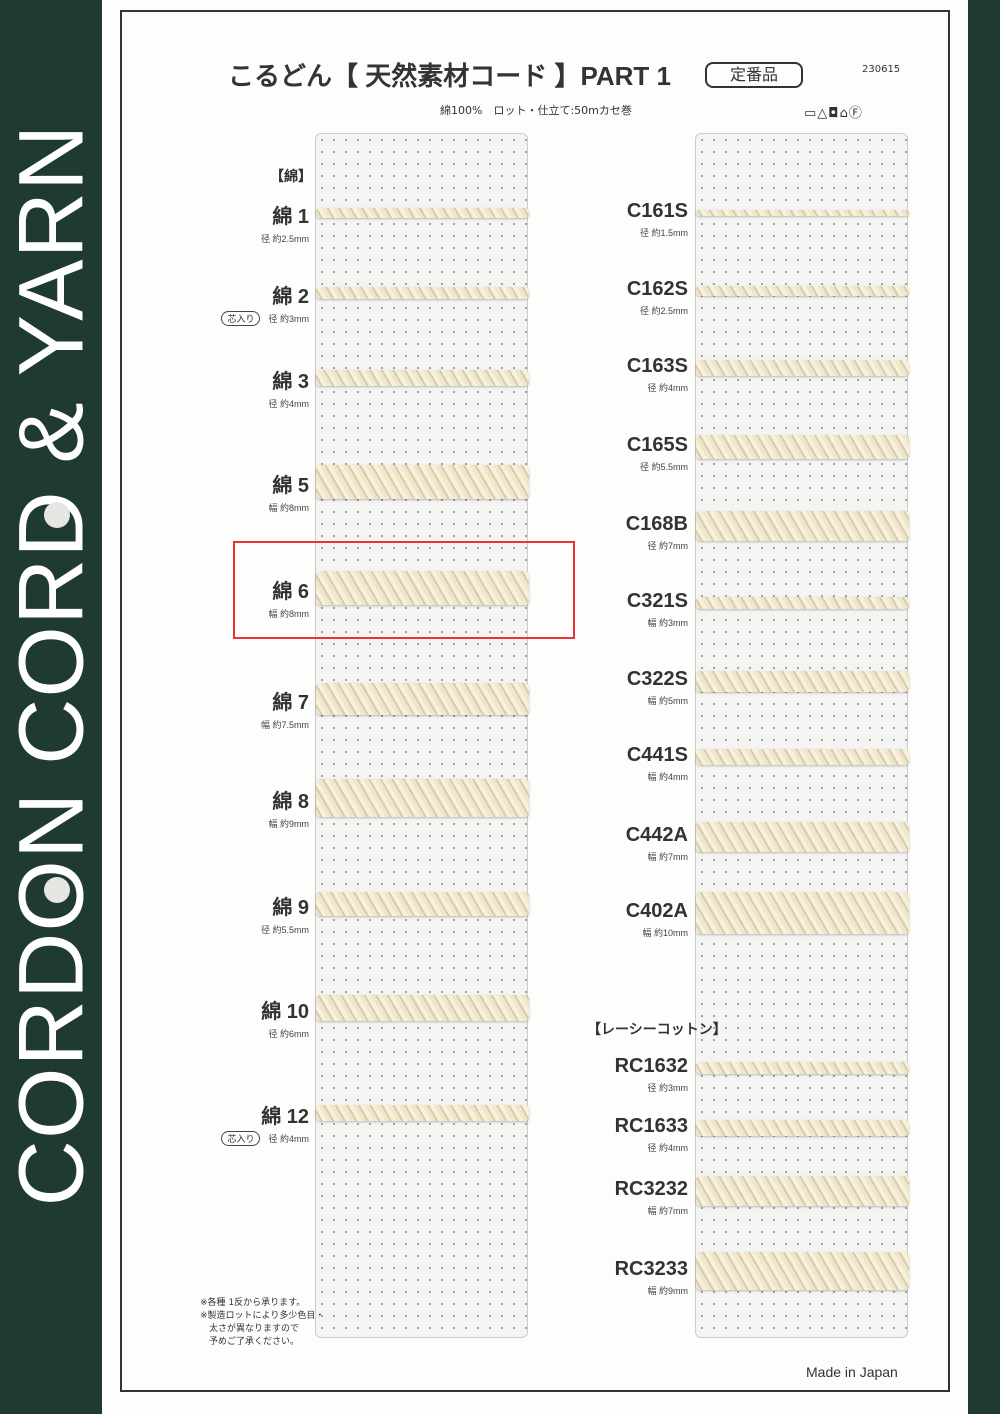 The image size is (1000, 1414). What do you see at coordinates (285, 1012) in the screenshot?
I see `item-name: 綿 10` at bounding box center [285, 1012].